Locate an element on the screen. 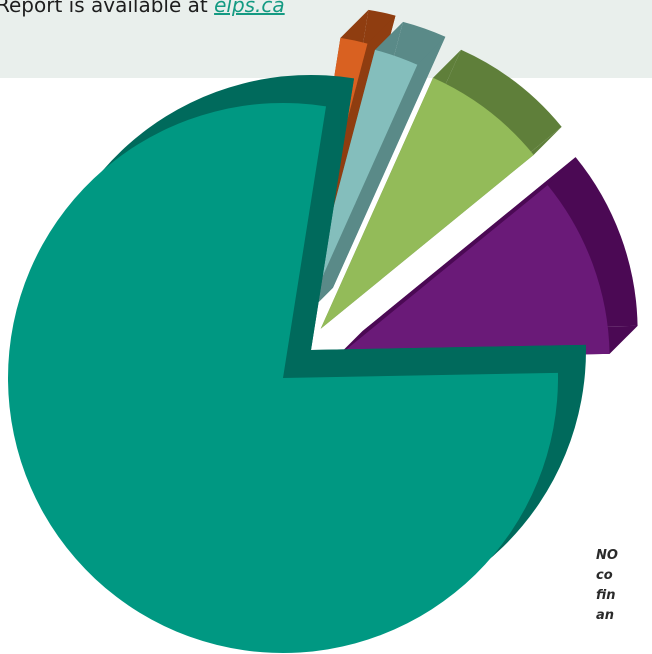  pie-slice-4-top is located at coordinates (361, 182).